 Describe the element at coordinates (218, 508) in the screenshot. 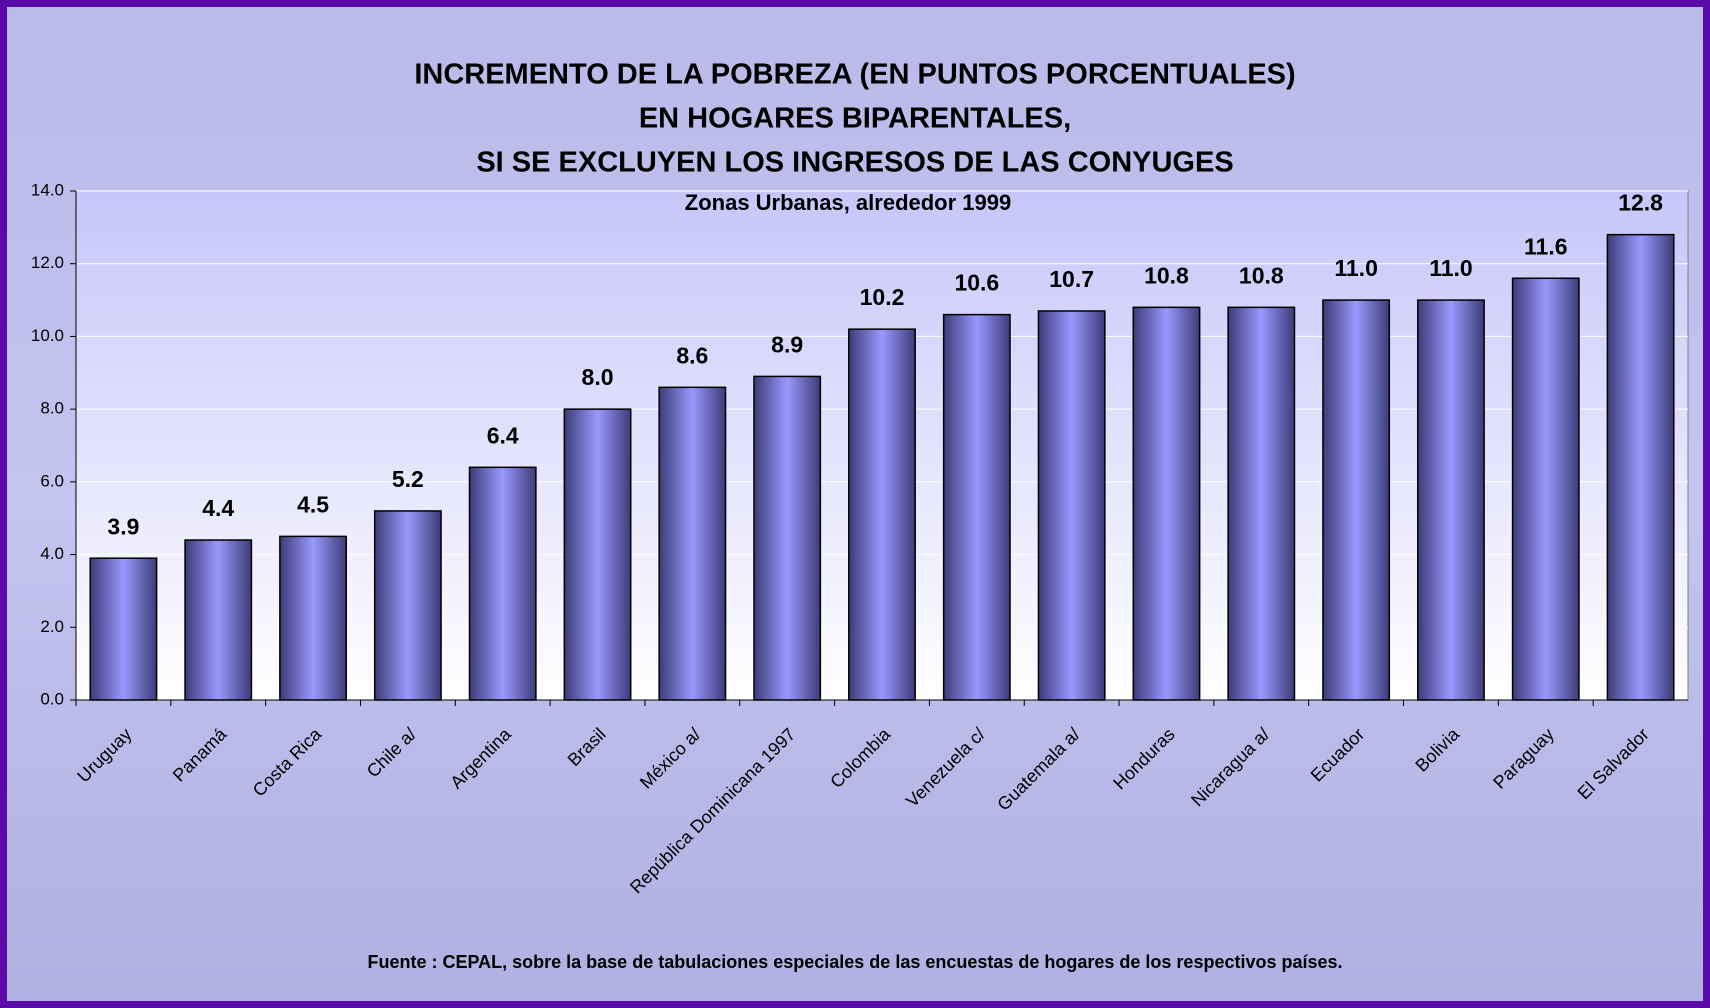

I see `data-label: 4.4` at that location.